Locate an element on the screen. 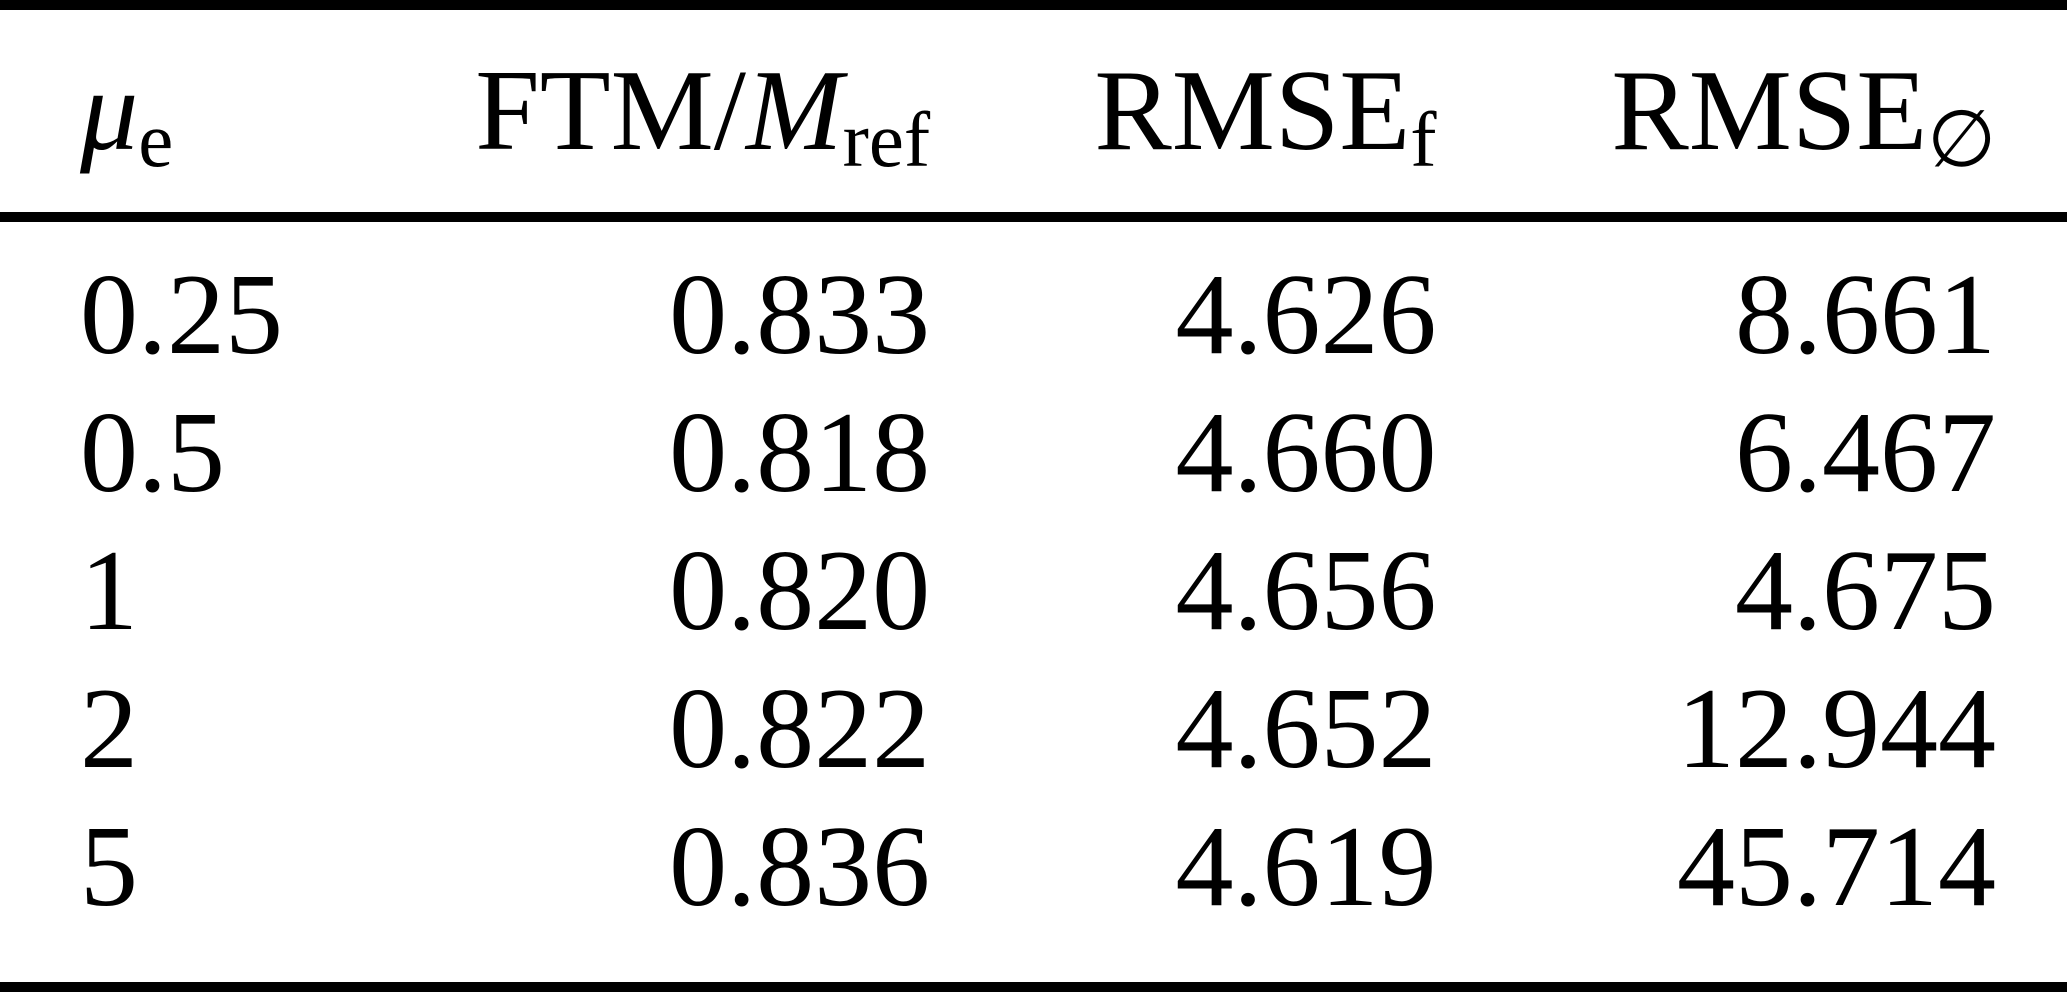  cell-mu: 2 is located at coordinates (109, 729).